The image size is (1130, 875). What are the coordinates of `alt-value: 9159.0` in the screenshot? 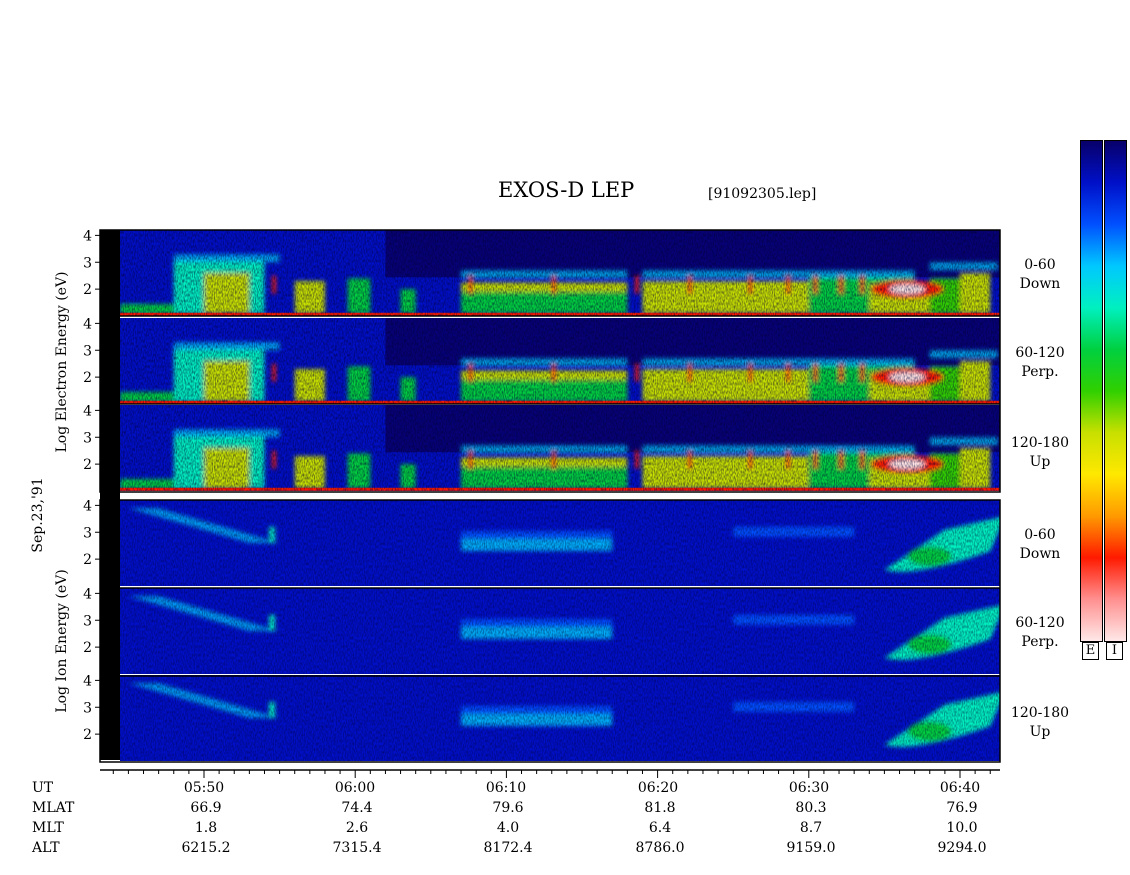 It's located at (811, 848).